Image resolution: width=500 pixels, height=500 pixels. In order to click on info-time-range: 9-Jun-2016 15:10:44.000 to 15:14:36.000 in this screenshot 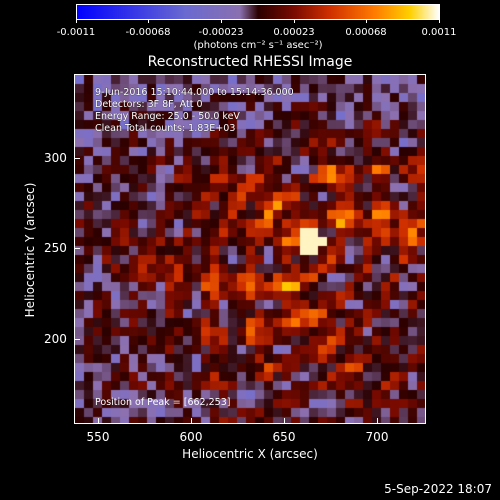, I will do `click(194, 92)`.